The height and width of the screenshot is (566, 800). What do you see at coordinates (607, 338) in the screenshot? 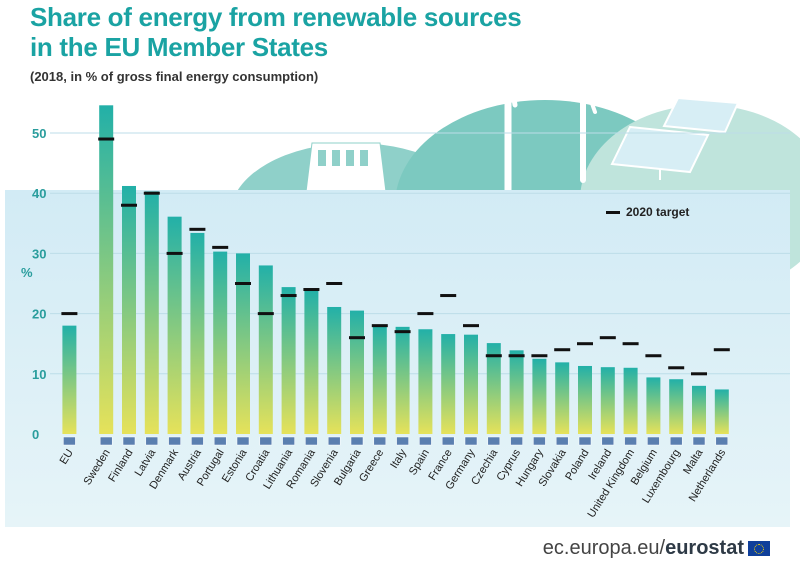
I see `target-ireland` at bounding box center [607, 338].